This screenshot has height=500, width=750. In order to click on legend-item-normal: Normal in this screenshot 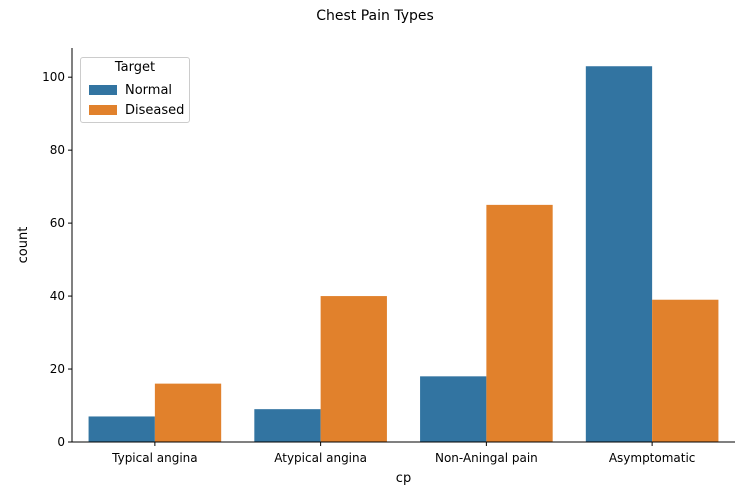, I will do `click(130, 90)`.